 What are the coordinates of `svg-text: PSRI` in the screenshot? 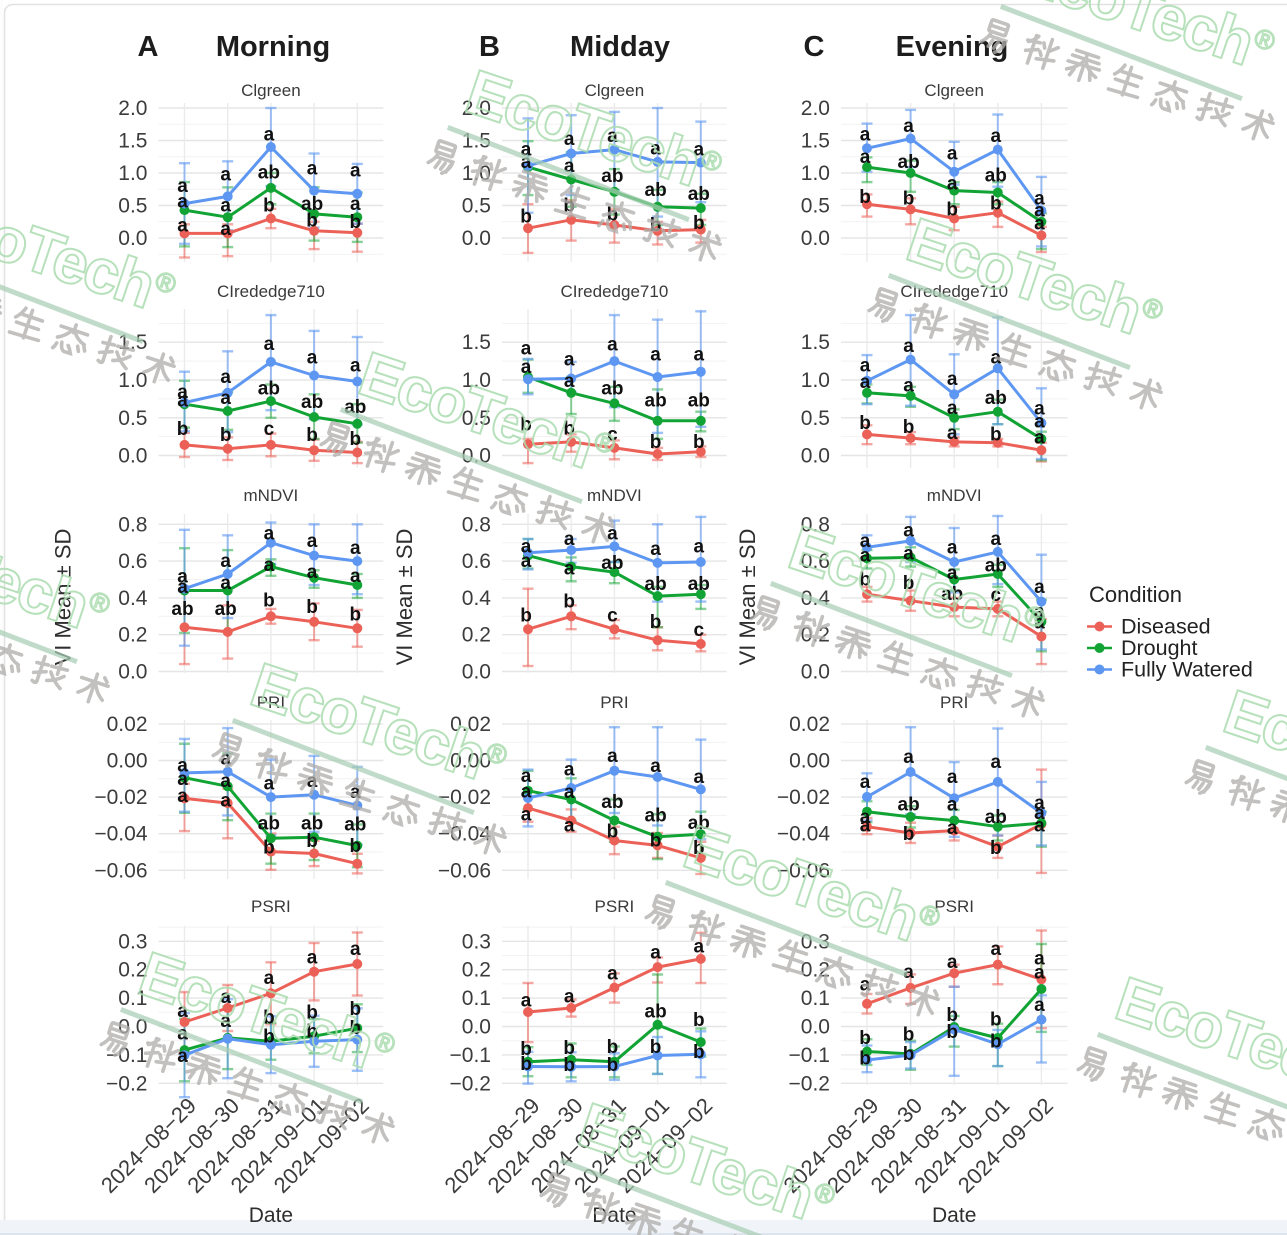 It's located at (615, 906).